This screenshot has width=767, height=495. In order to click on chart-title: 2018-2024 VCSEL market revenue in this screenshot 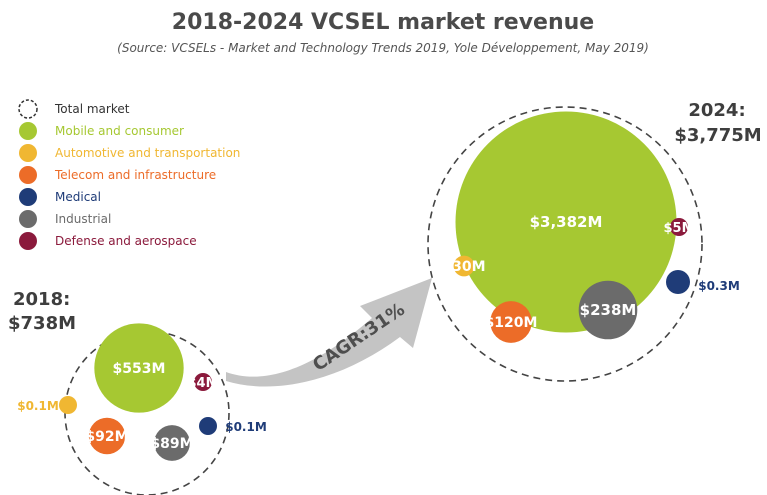, I will do `click(383, 22)`.